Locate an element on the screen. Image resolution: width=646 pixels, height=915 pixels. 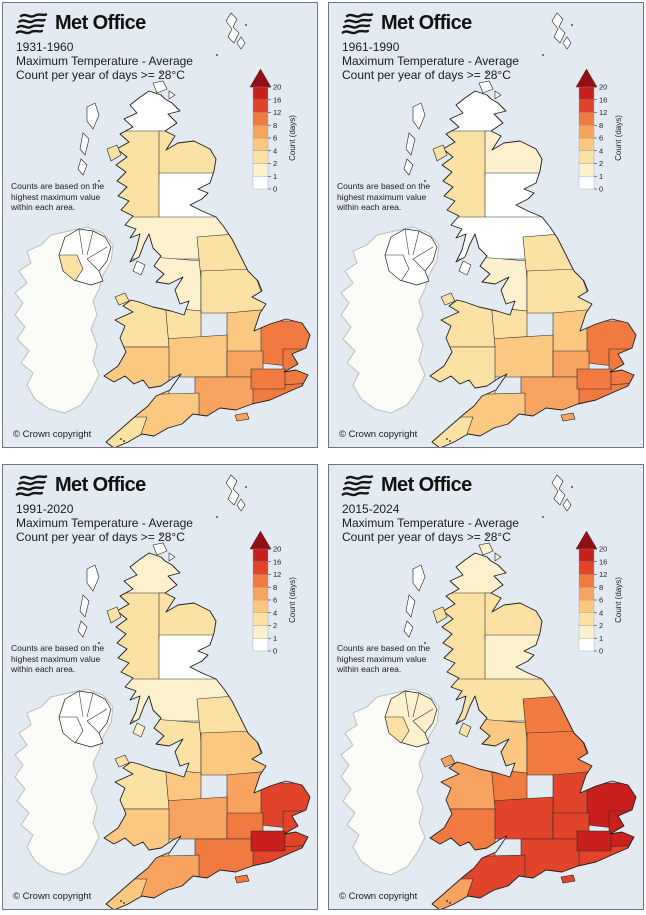
colorbar-tick-label: 2 is located at coordinates (275, 163).